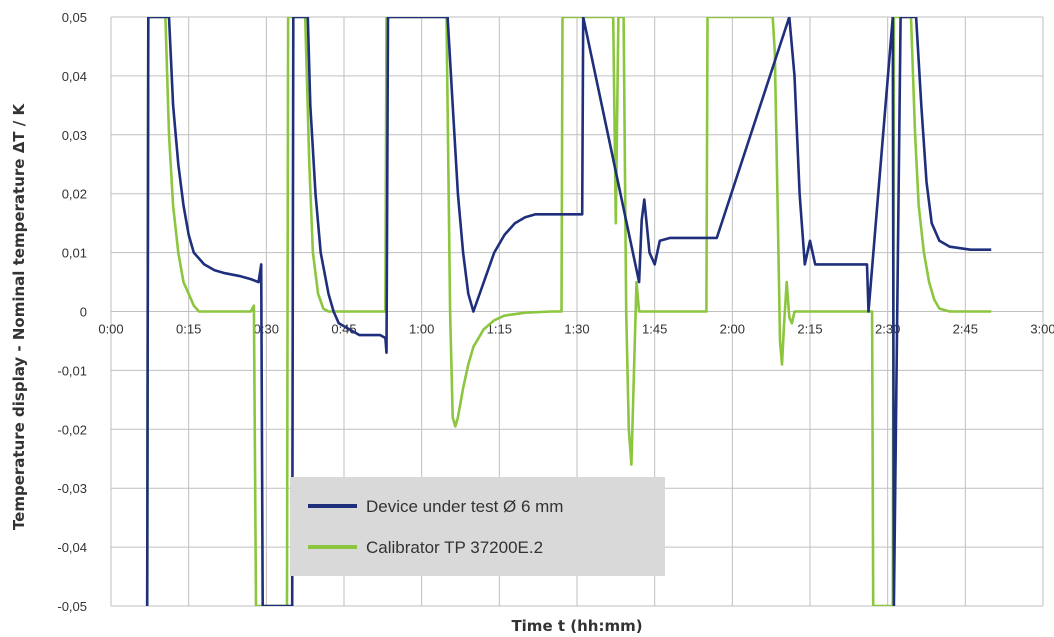  Describe the element at coordinates (576, 329) in the screenshot. I see `x-tick-label: 1:30` at that location.